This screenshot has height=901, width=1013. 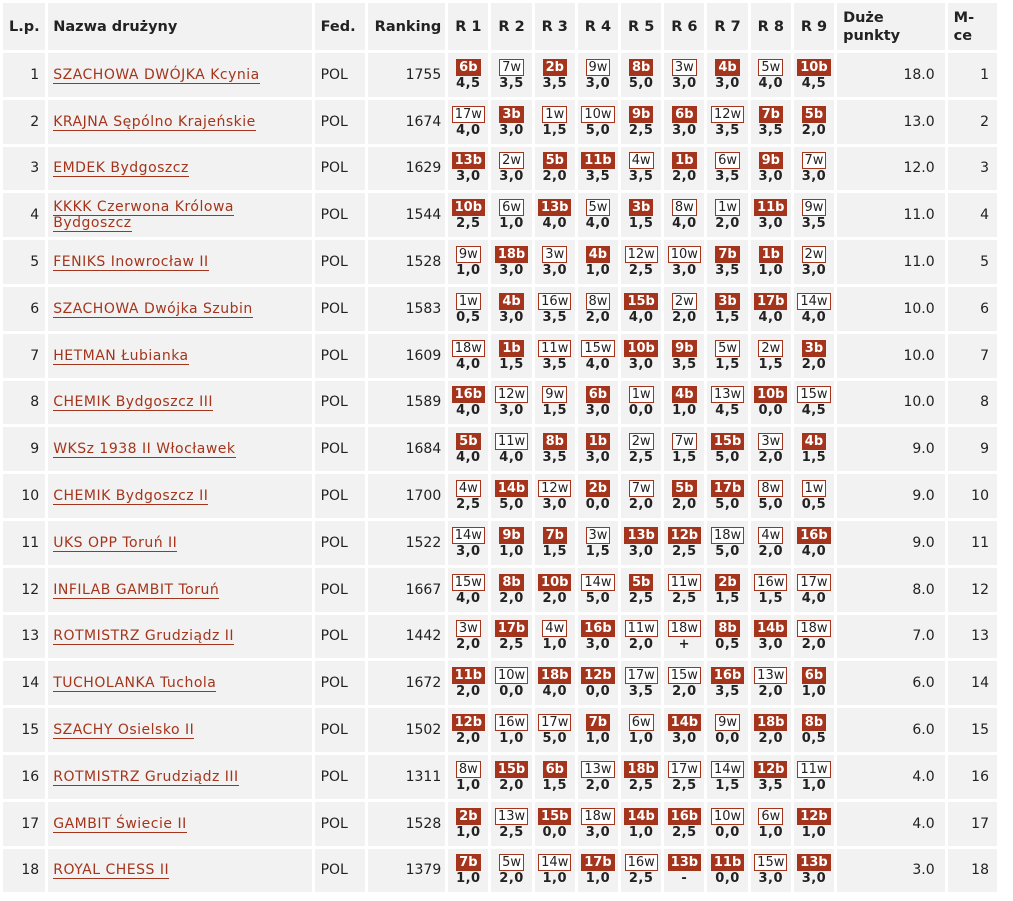 What do you see at coordinates (598, 114) in the screenshot?
I see `opponent-badge: 10w` at bounding box center [598, 114].